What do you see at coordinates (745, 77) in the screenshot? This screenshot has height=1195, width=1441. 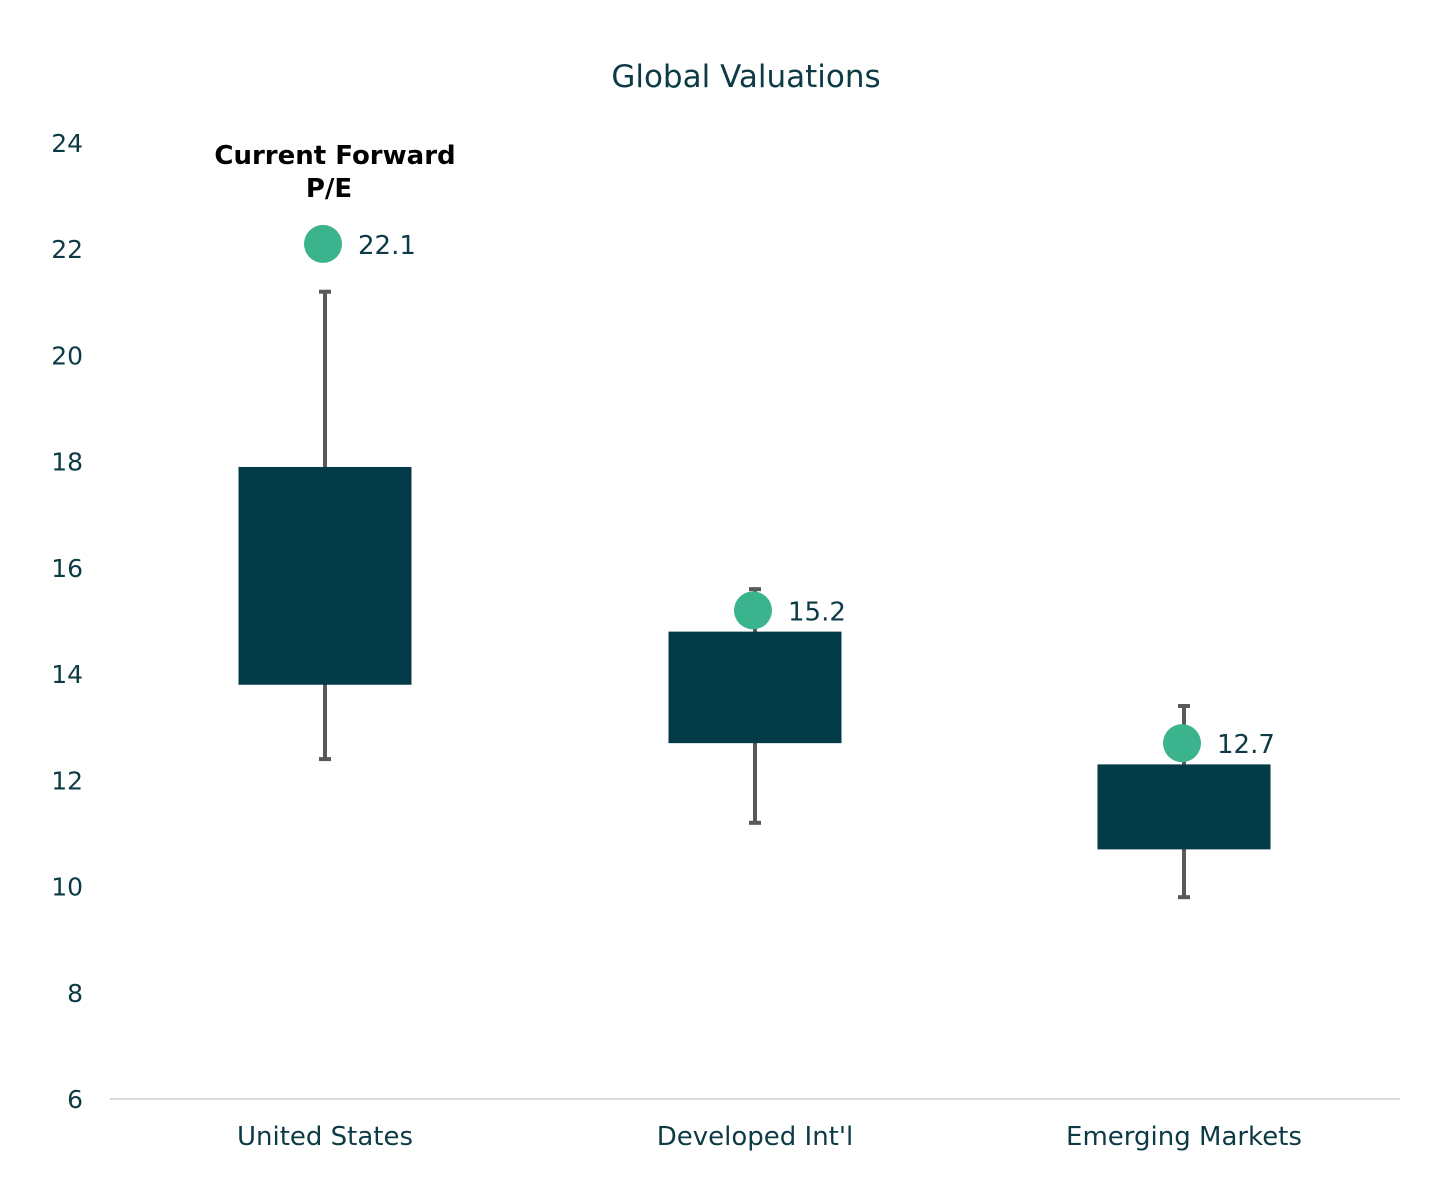 I see `chart-title: Global Valuations` at bounding box center [745, 77].